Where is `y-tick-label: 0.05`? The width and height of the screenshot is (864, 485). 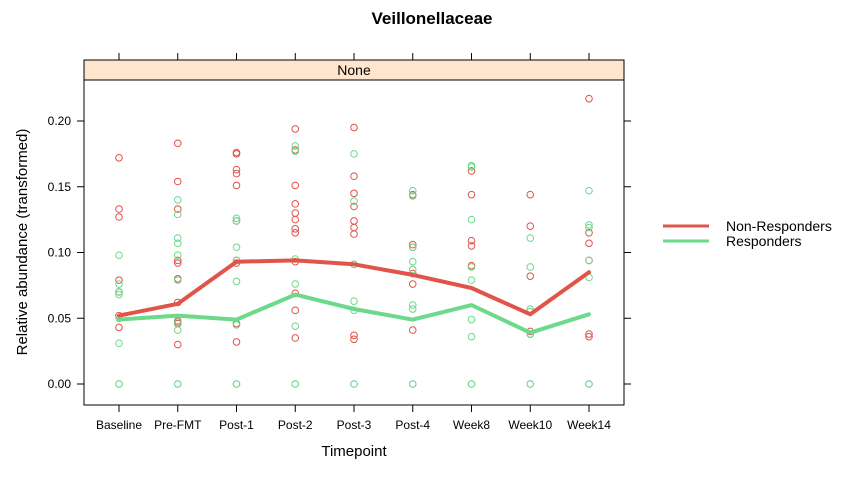 y-tick-label: 0.05 is located at coordinates (60, 318).